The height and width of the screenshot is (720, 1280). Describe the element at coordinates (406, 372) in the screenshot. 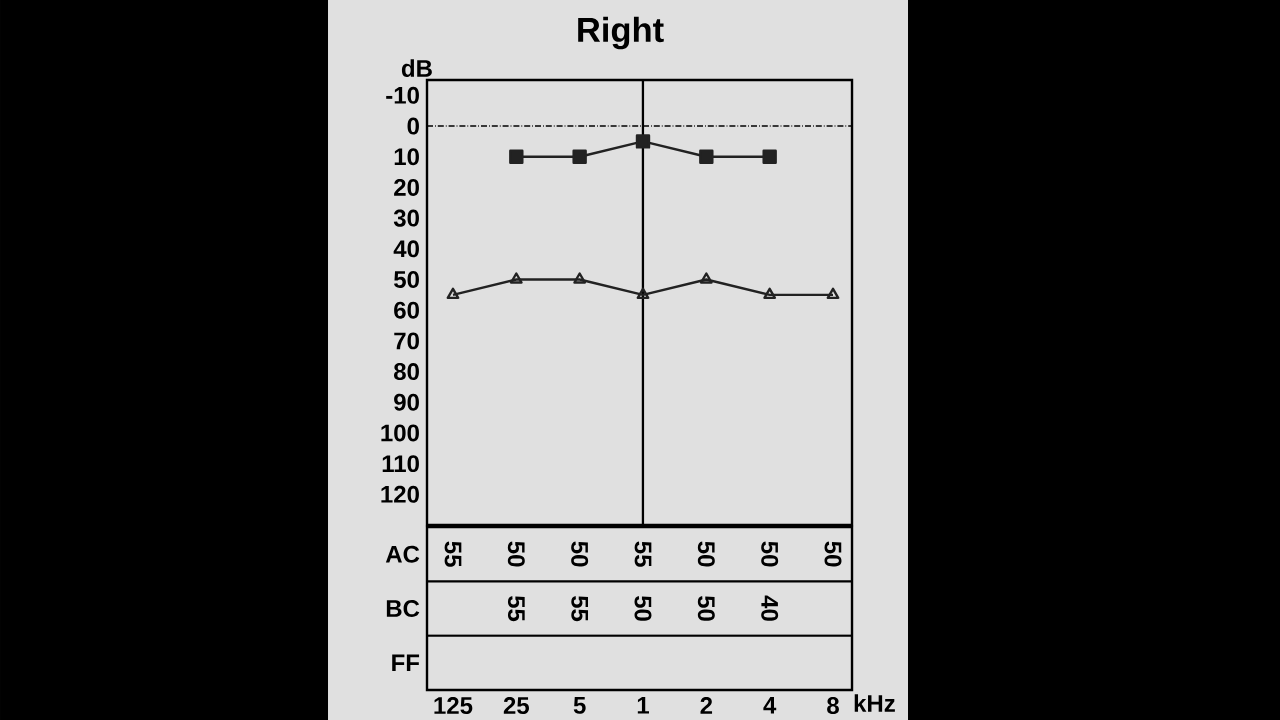

I see `y-tick-label: 80` at that location.